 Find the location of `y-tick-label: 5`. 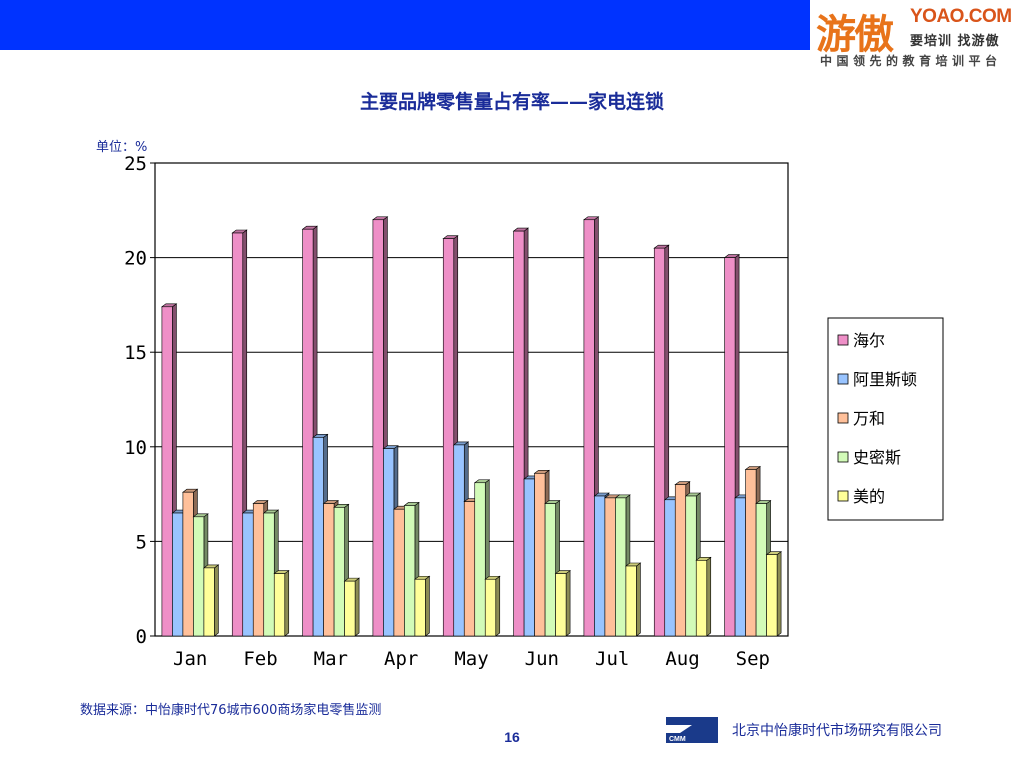

y-tick-label: 5 is located at coordinates (141, 542).